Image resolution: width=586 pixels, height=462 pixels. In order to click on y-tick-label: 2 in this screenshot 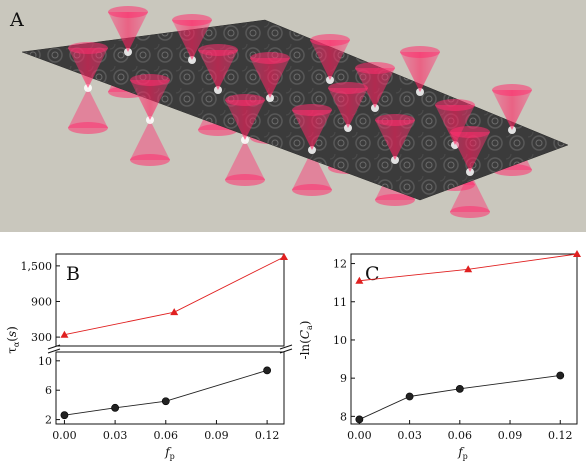, I will do `click(48, 420)`.